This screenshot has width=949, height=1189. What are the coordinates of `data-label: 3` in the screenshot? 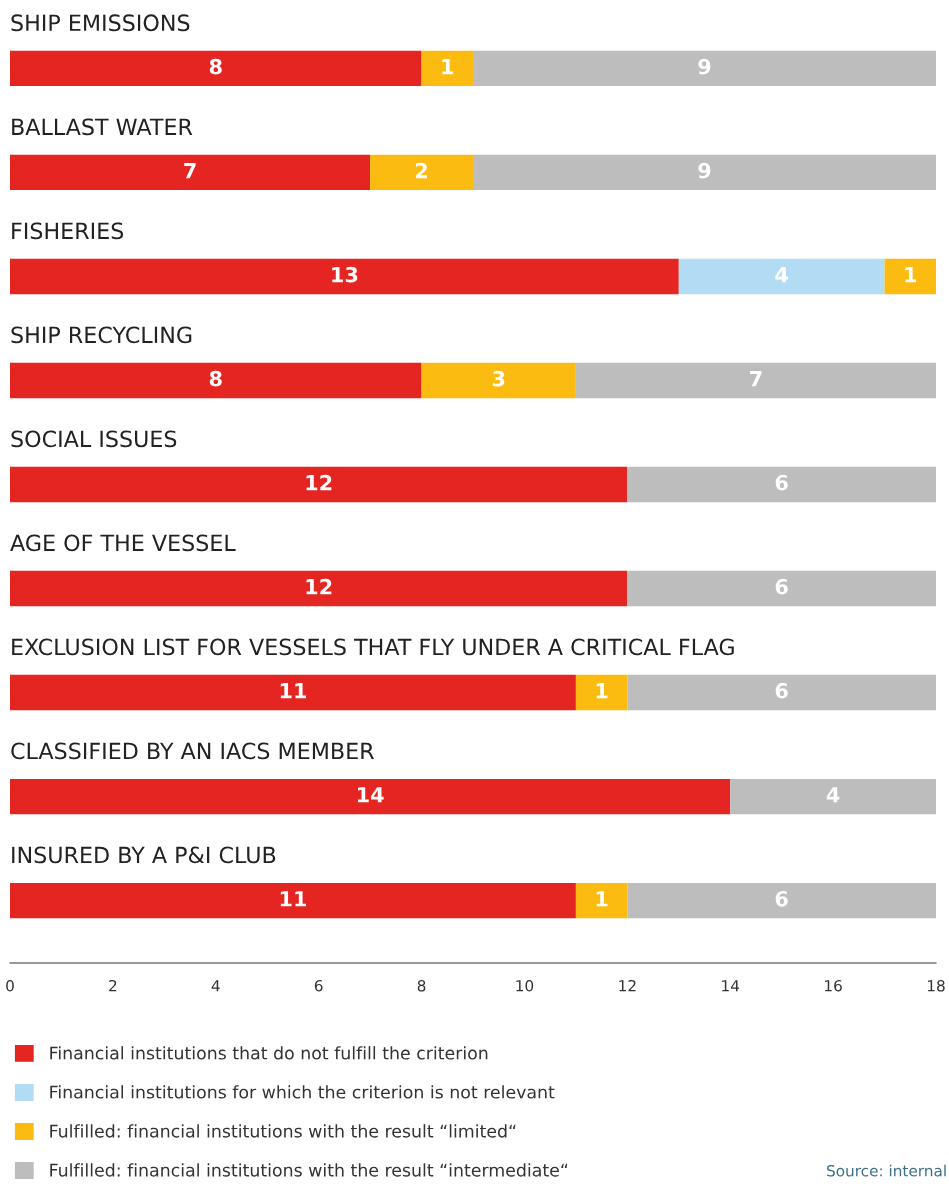 It's located at (498, 378).